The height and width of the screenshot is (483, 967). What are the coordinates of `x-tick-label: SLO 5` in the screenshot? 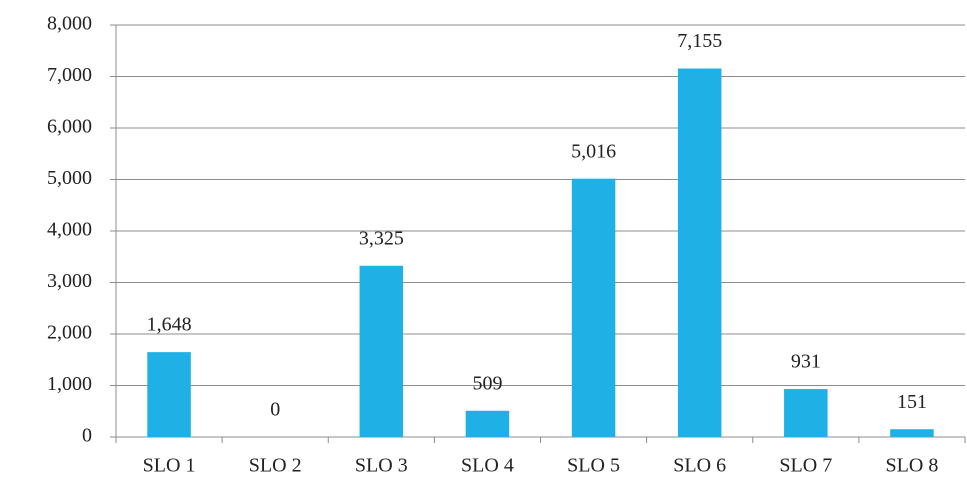 It's located at (593, 466).